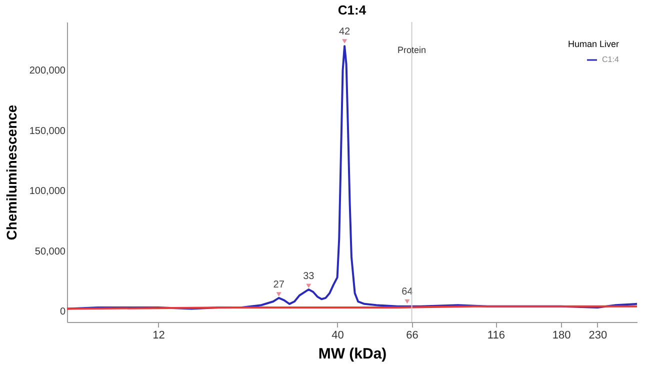 This screenshot has width=650, height=390. What do you see at coordinates (598, 336) in the screenshot?
I see `x-tick-label: 230` at bounding box center [598, 336].